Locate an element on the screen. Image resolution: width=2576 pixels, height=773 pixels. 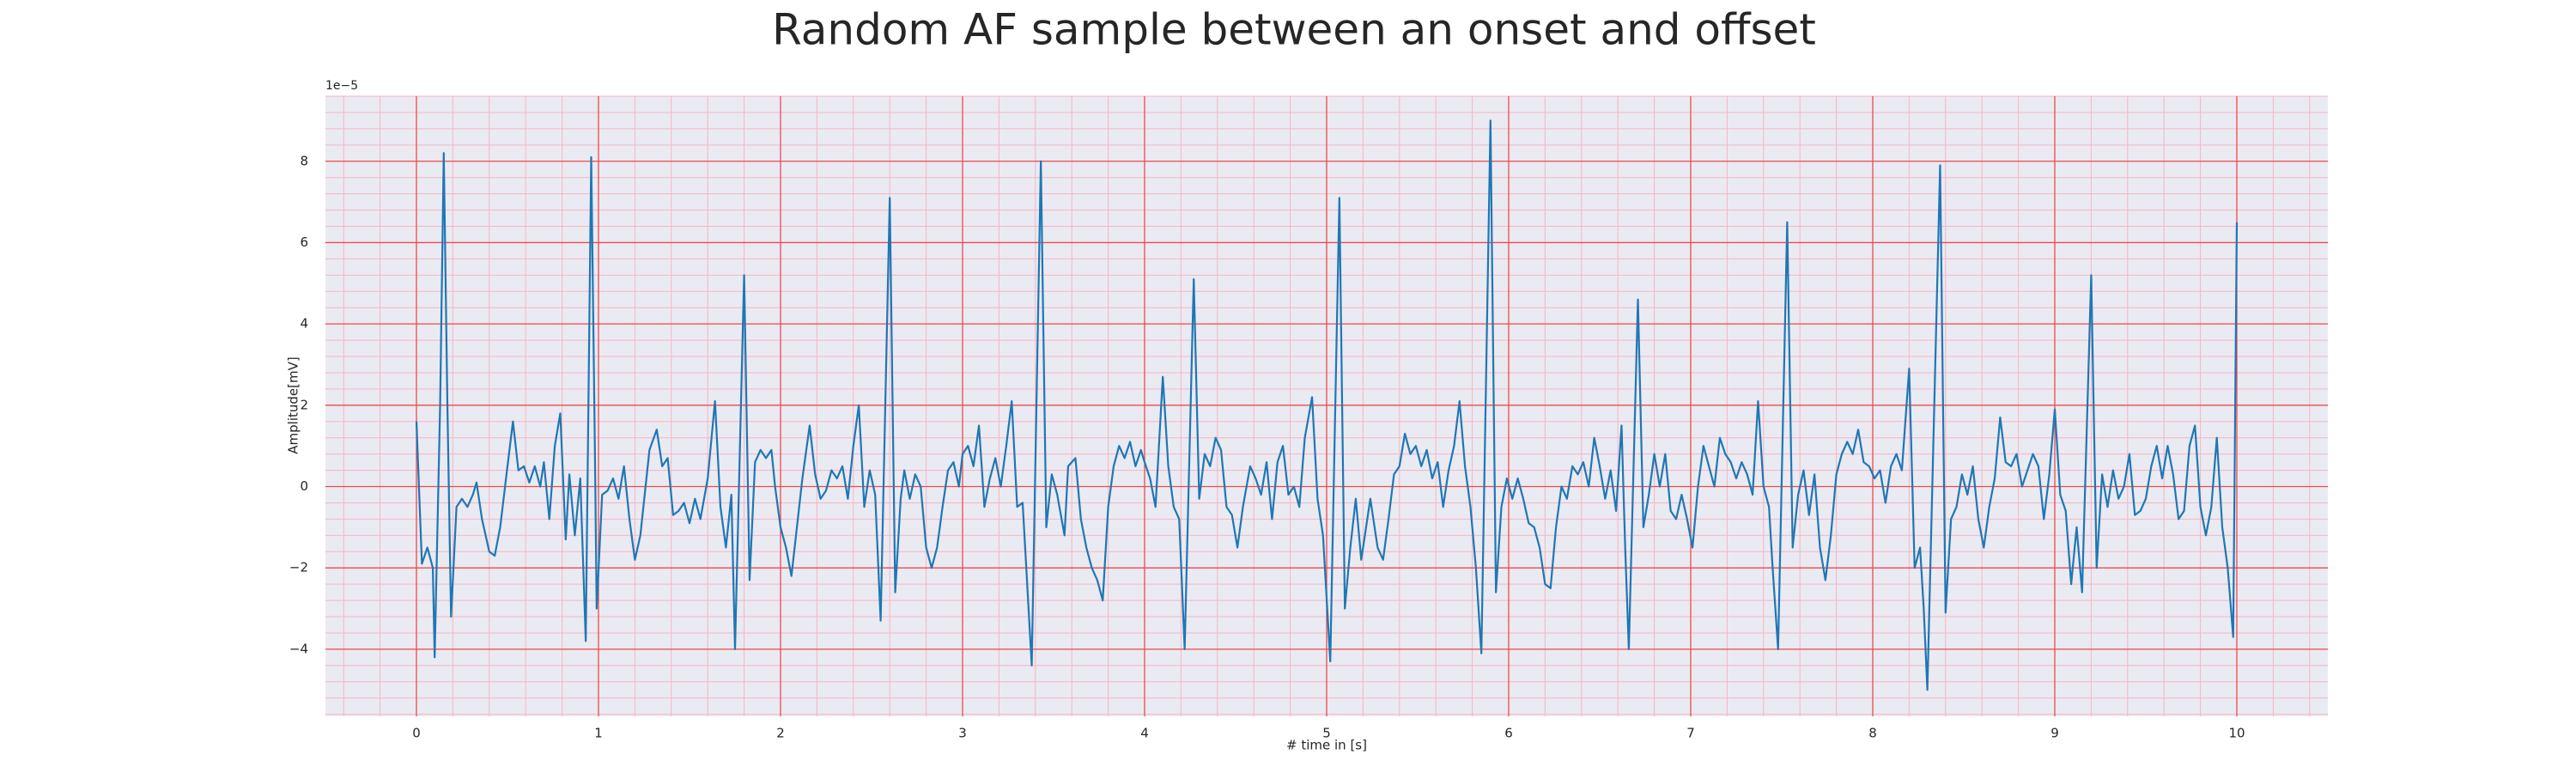
x-tick-label: 6 is located at coordinates (1508, 733).